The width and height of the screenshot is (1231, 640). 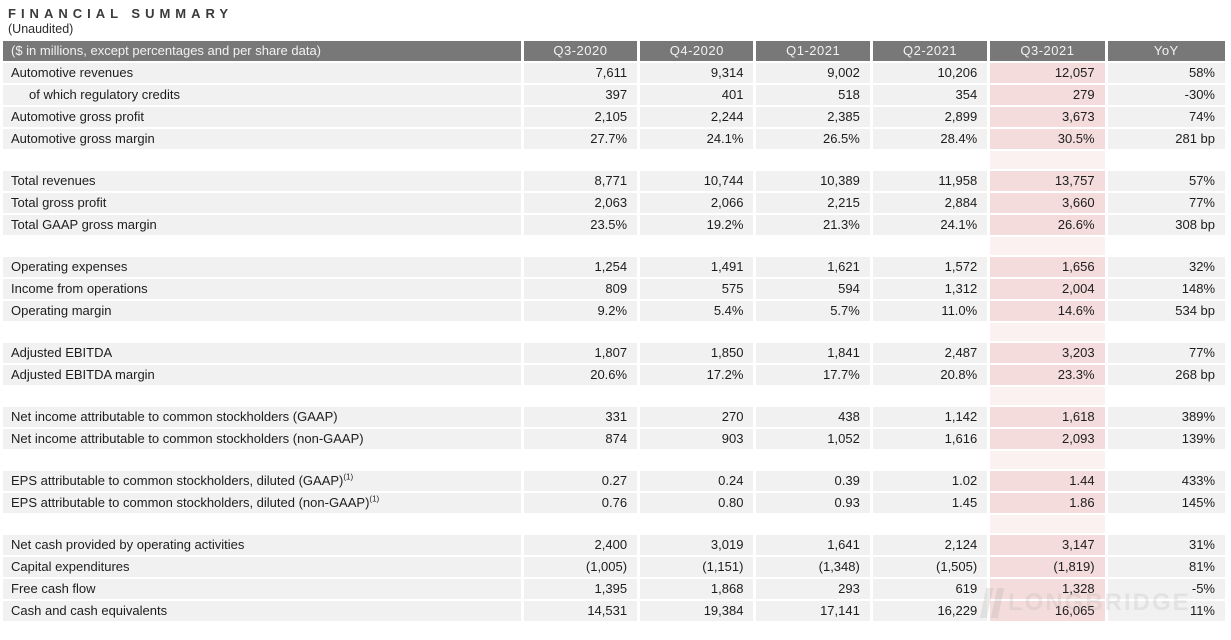 I want to click on value-cell: 1,621, so click(x=813, y=267).